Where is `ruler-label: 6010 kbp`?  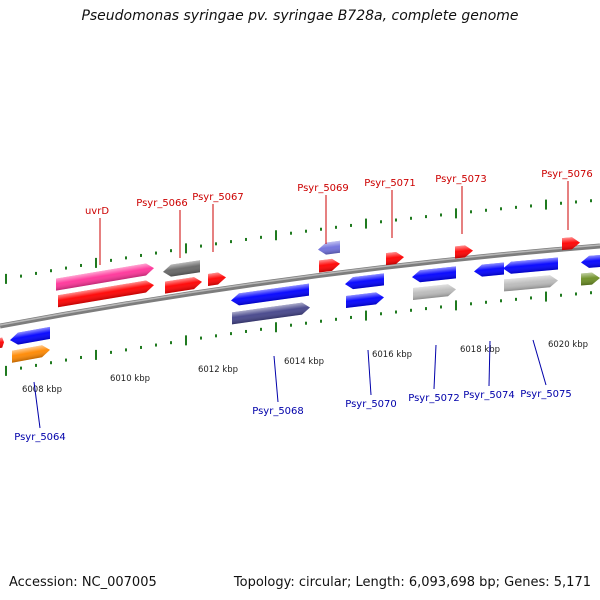 ruler-label: 6010 kbp is located at coordinates (130, 379).